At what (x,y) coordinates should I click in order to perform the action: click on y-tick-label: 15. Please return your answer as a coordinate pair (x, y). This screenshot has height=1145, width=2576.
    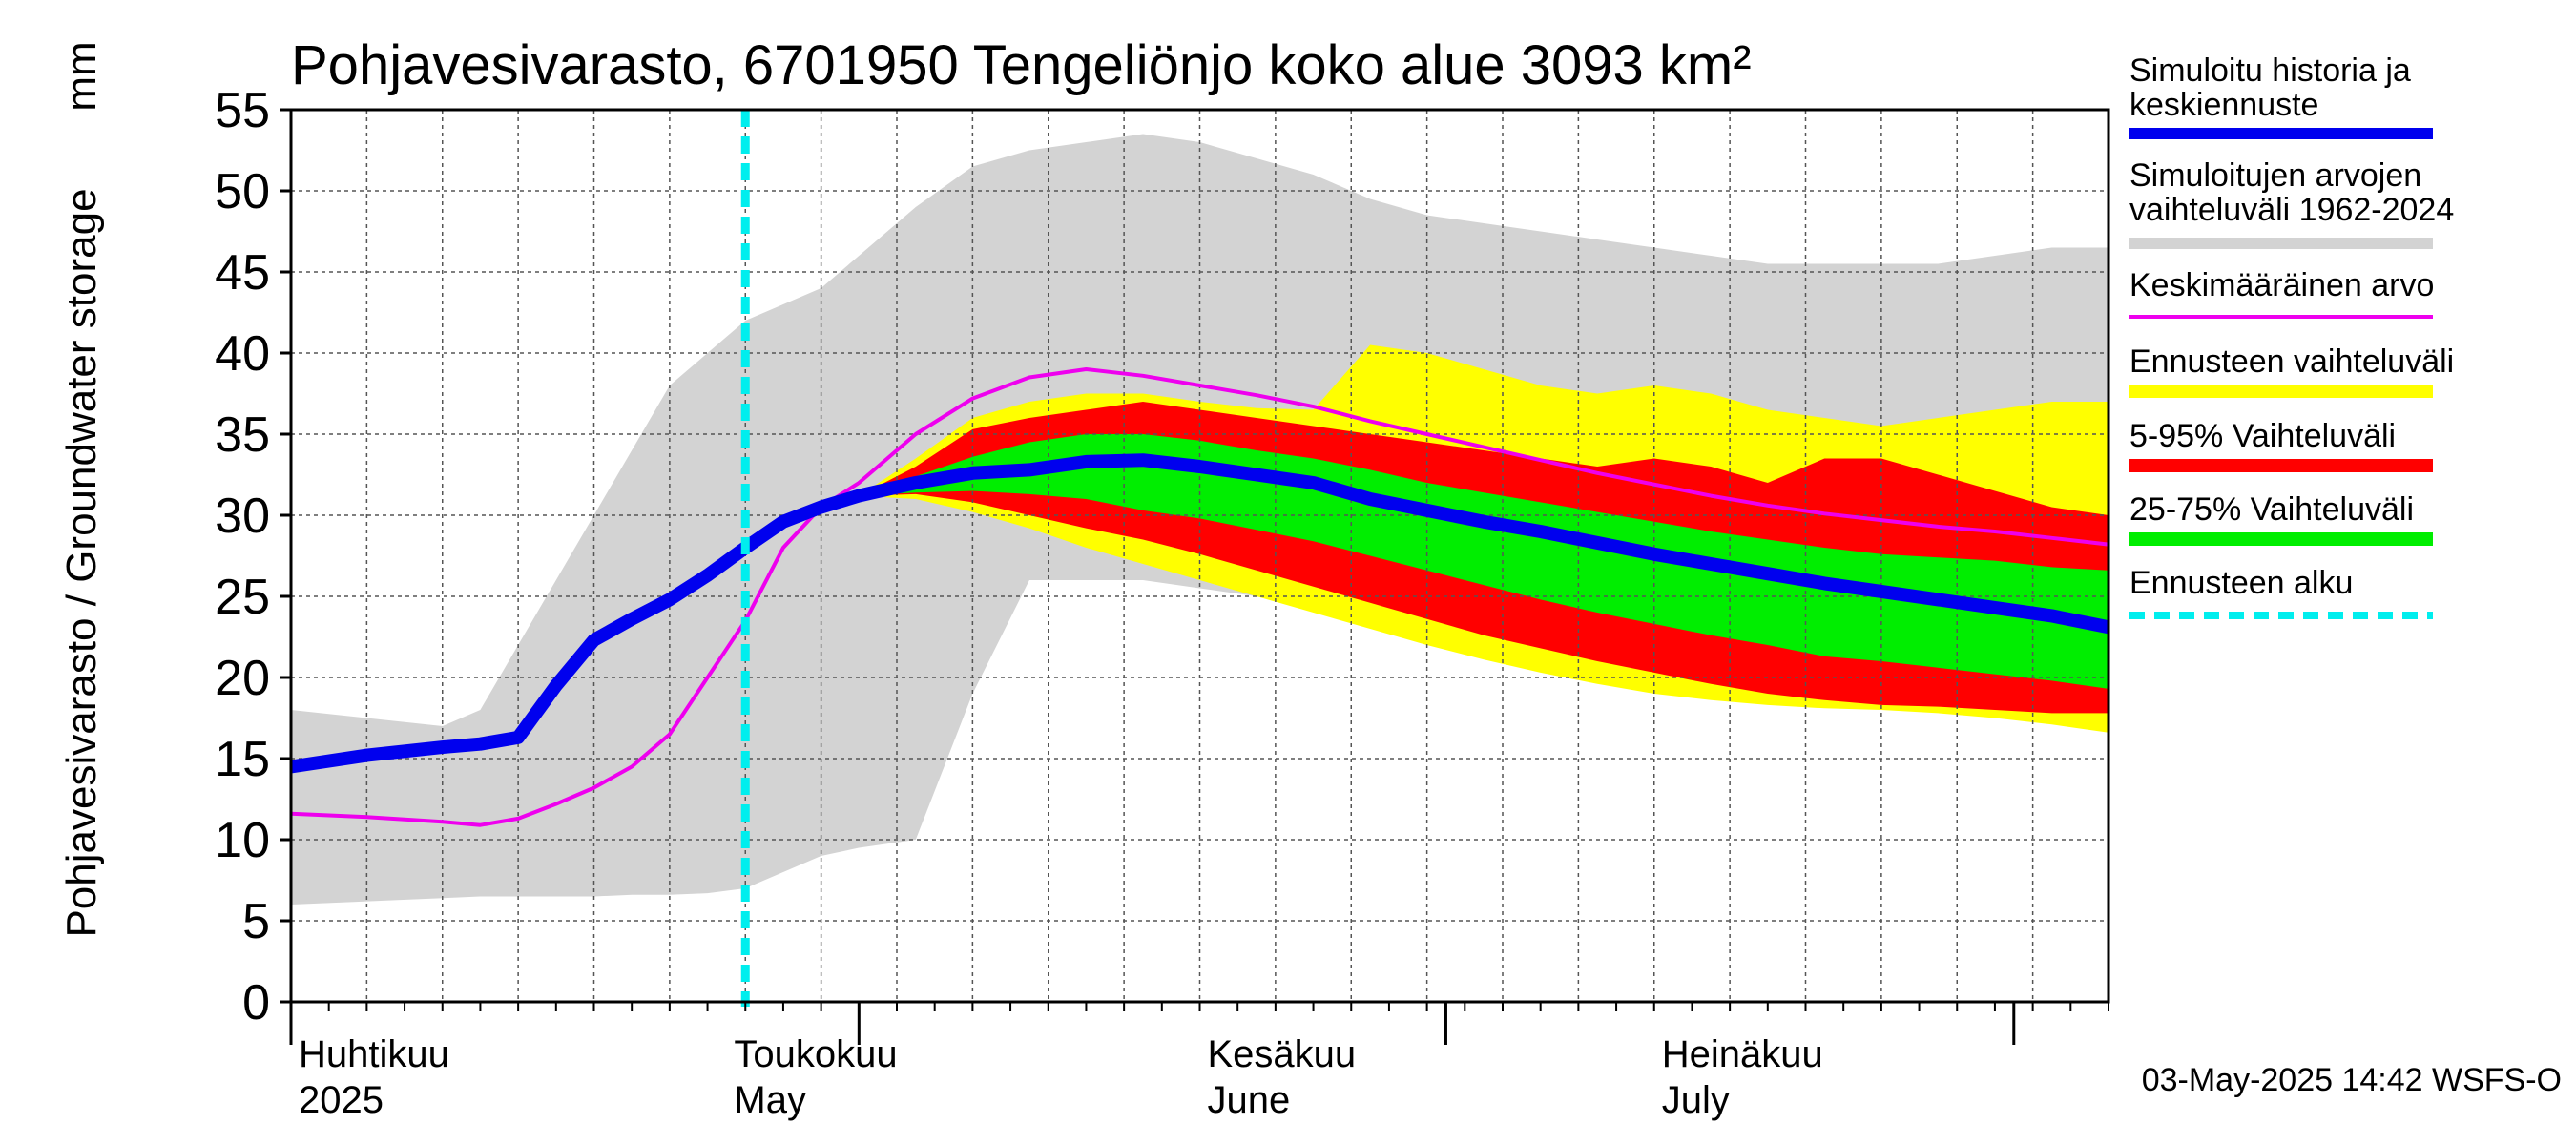
    Looking at the image, I should click on (242, 760).